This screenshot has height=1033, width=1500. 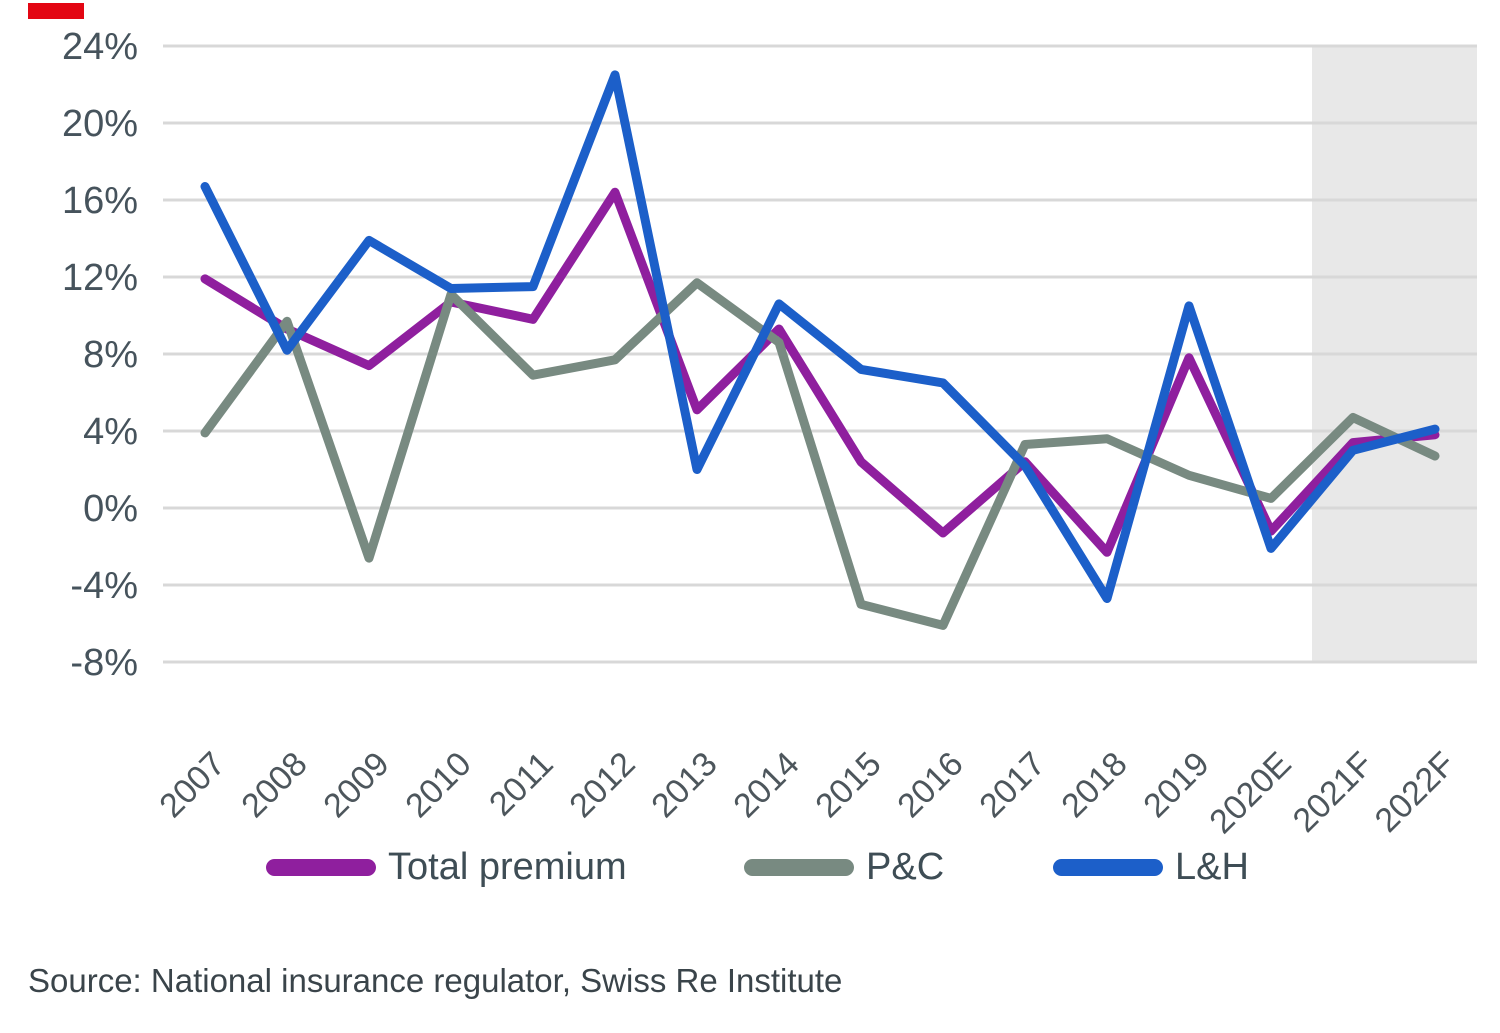 I want to click on y-tick-label: 16%, so click(x=100, y=201).